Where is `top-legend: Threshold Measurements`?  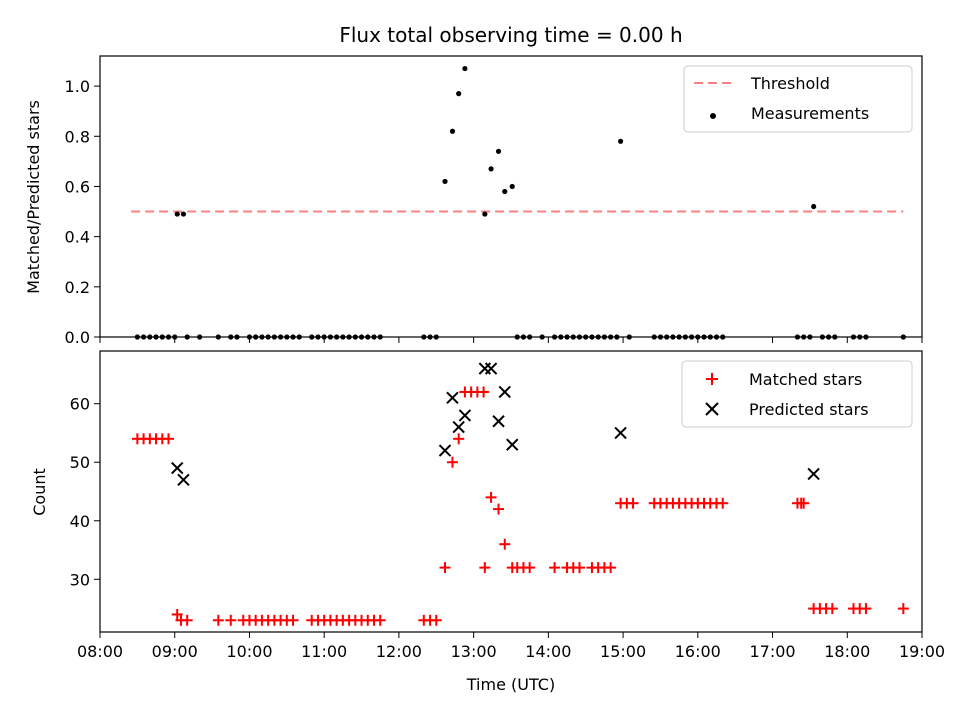 top-legend: Threshold Measurements is located at coordinates (798, 99).